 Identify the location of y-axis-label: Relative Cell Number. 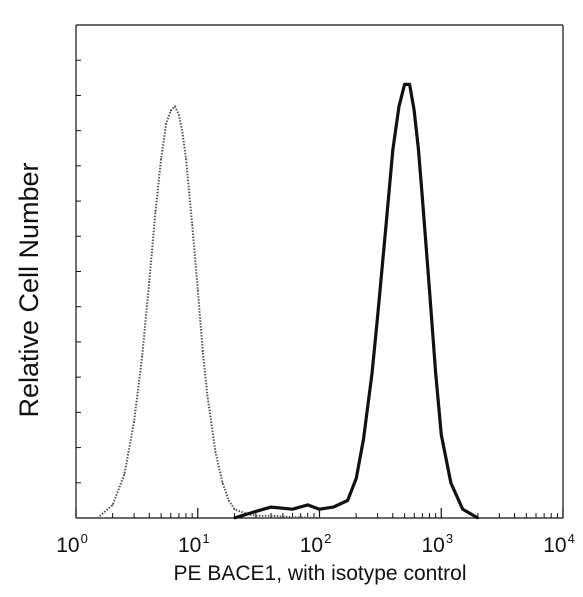
(29, 289).